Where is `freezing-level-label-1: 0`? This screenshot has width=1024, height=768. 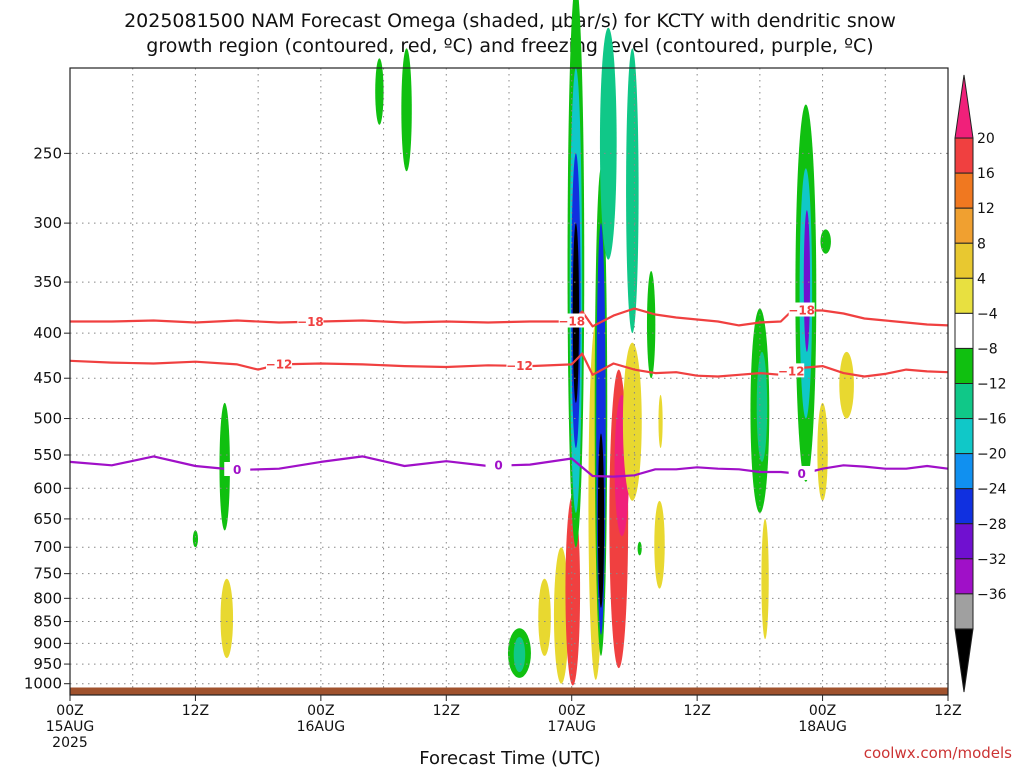
freezing-level-label-1: 0 is located at coordinates (498, 466).